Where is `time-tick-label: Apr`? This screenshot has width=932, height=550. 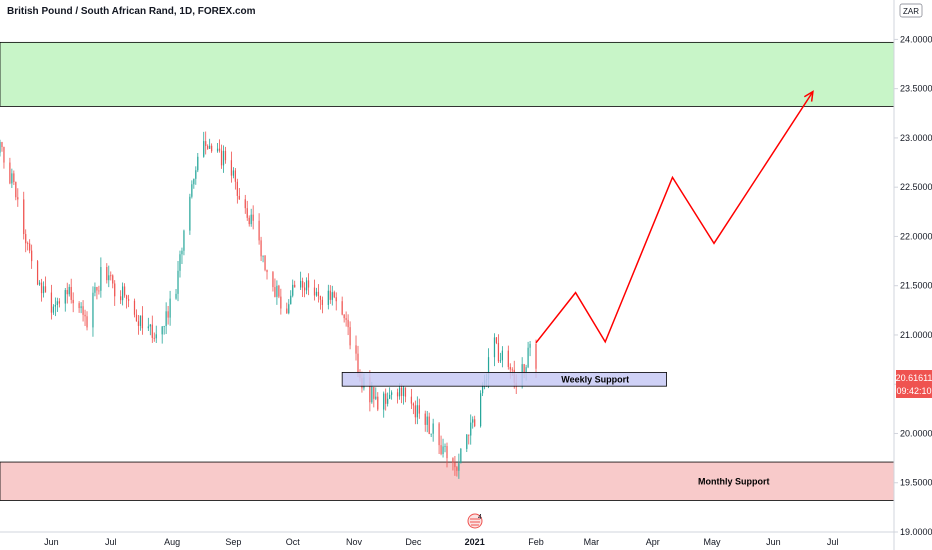
time-tick-label: Apr is located at coordinates (653, 542).